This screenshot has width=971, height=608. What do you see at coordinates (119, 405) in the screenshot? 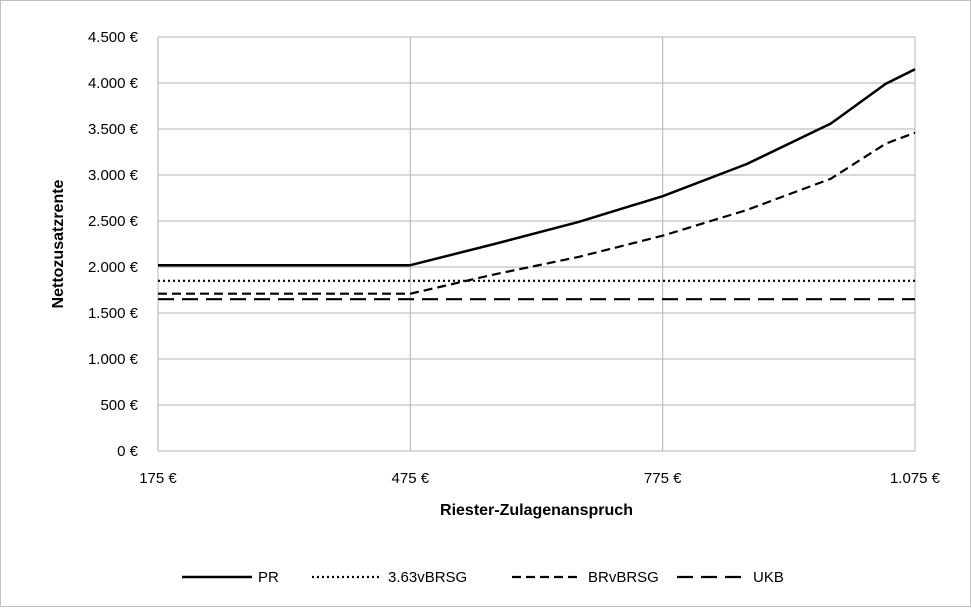
I see `y-tick-label: 500 €` at bounding box center [119, 405].